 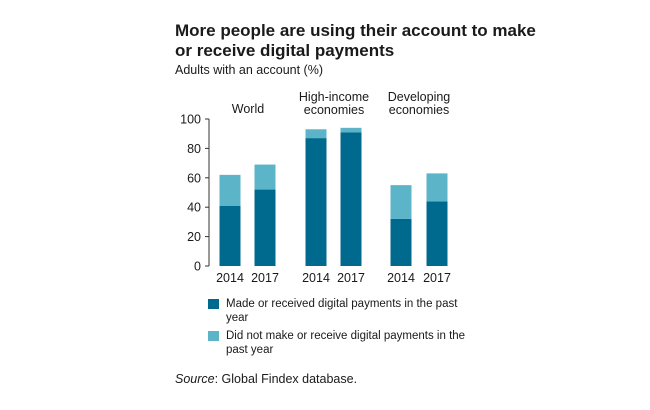 What do you see at coordinates (197, 267) in the screenshot?
I see `y-tick-label: 0` at bounding box center [197, 267].